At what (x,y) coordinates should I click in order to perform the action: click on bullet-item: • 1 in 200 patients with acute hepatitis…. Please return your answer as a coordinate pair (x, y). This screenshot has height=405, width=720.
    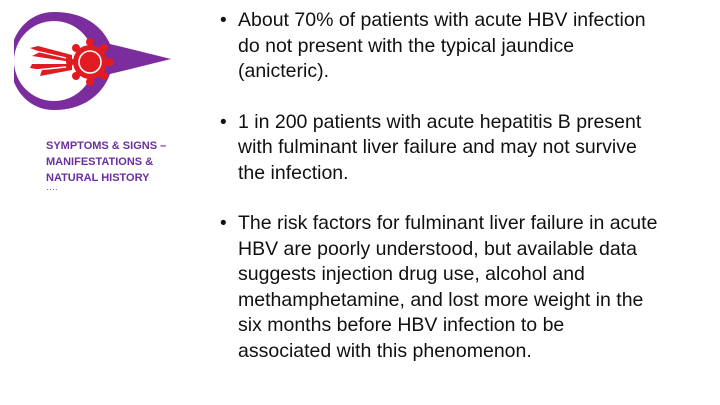
    Looking at the image, I should click on (438, 148).